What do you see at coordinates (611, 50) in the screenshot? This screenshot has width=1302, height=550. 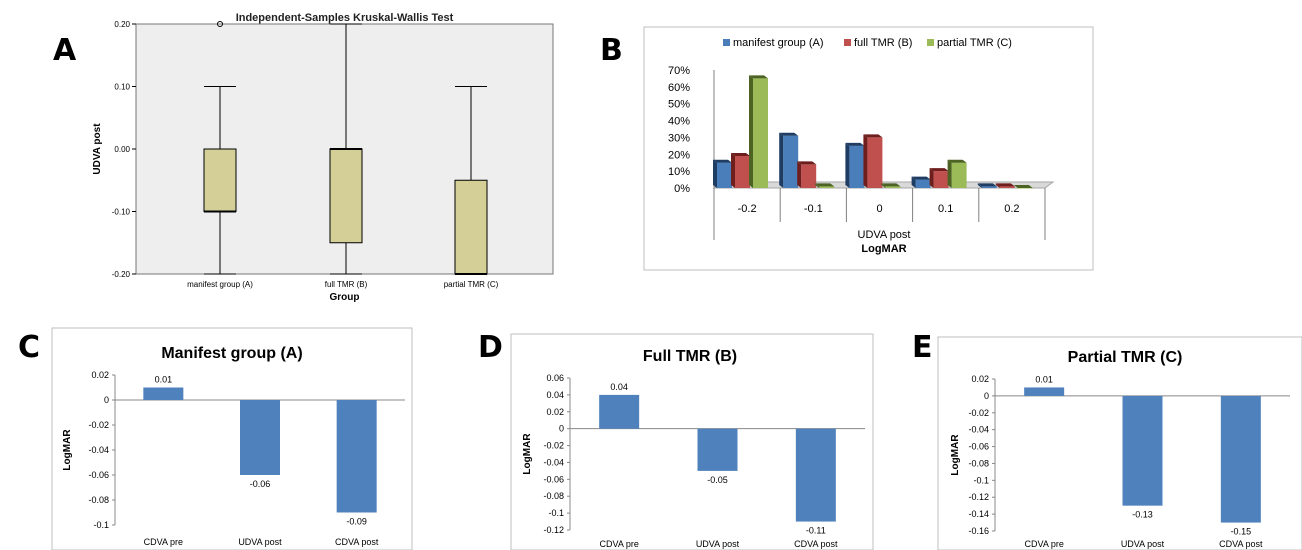 I see `panel-letter-b: B` at bounding box center [611, 50].